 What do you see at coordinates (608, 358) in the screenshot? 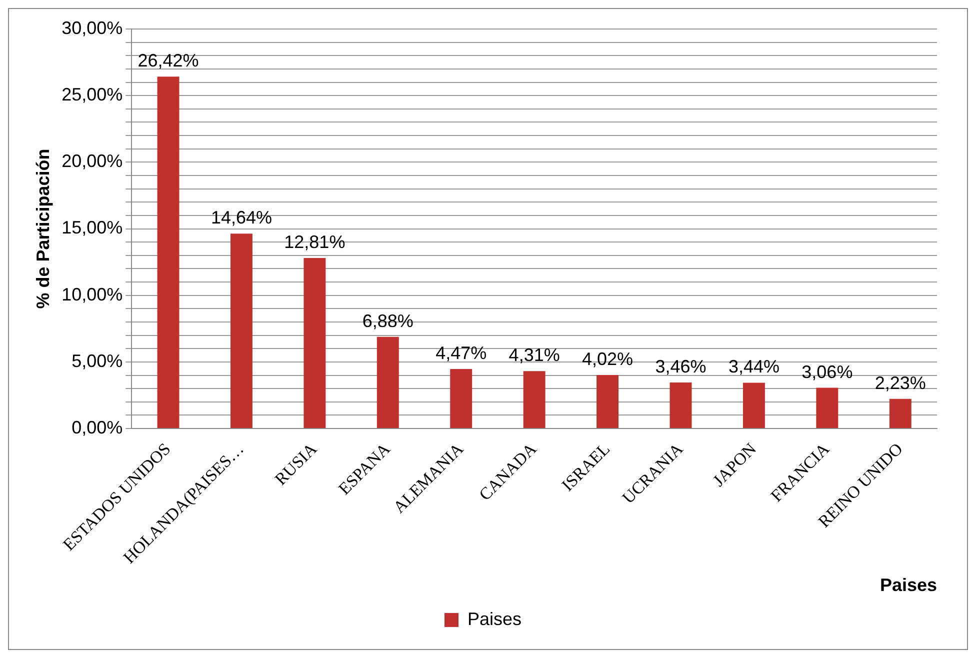
I see `data-label: 4,02%` at bounding box center [608, 358].